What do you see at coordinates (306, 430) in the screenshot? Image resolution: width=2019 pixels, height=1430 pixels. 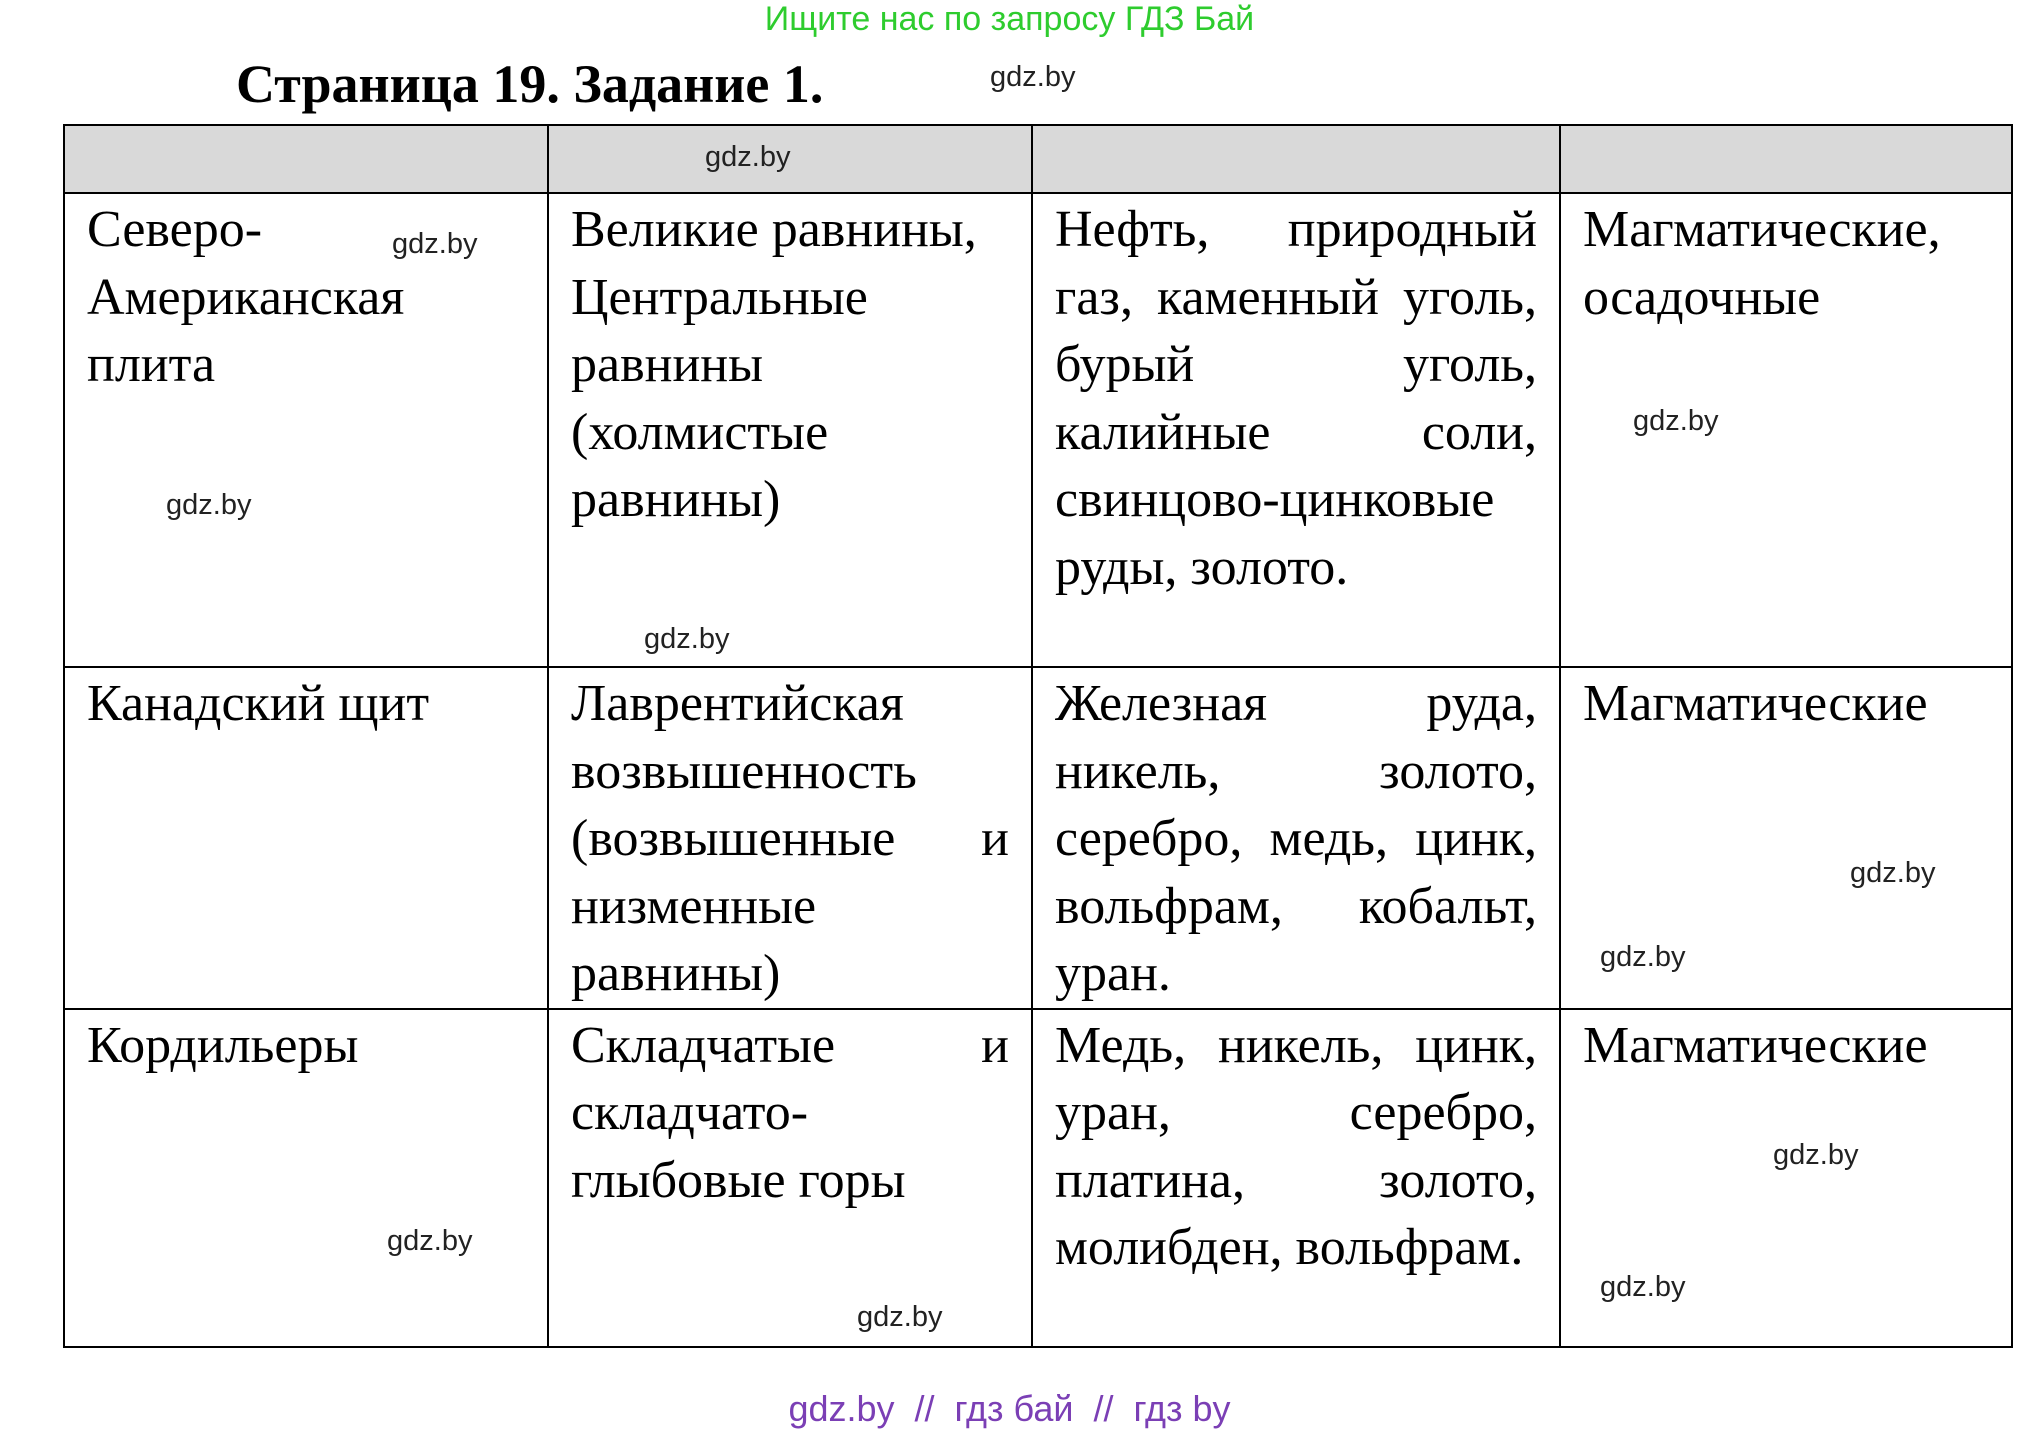 I see `table-cell: Северо-Американская плита` at bounding box center [306, 430].